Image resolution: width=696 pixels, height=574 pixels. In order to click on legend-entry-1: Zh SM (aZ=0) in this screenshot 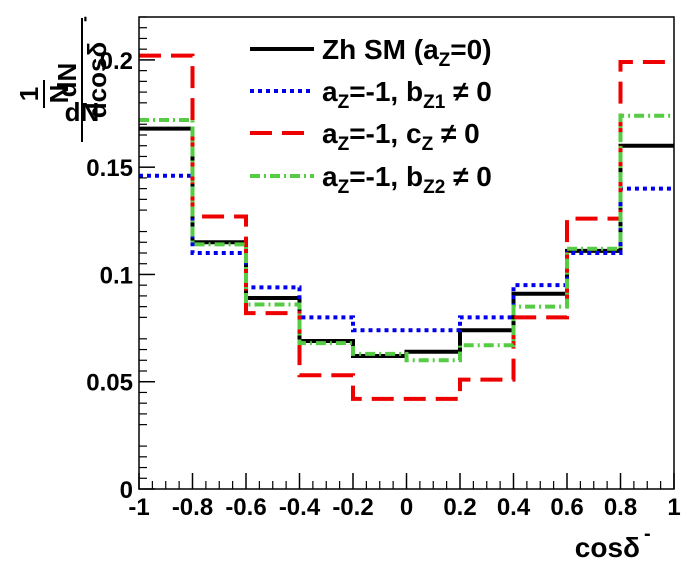, I will do `click(371, 52)`.